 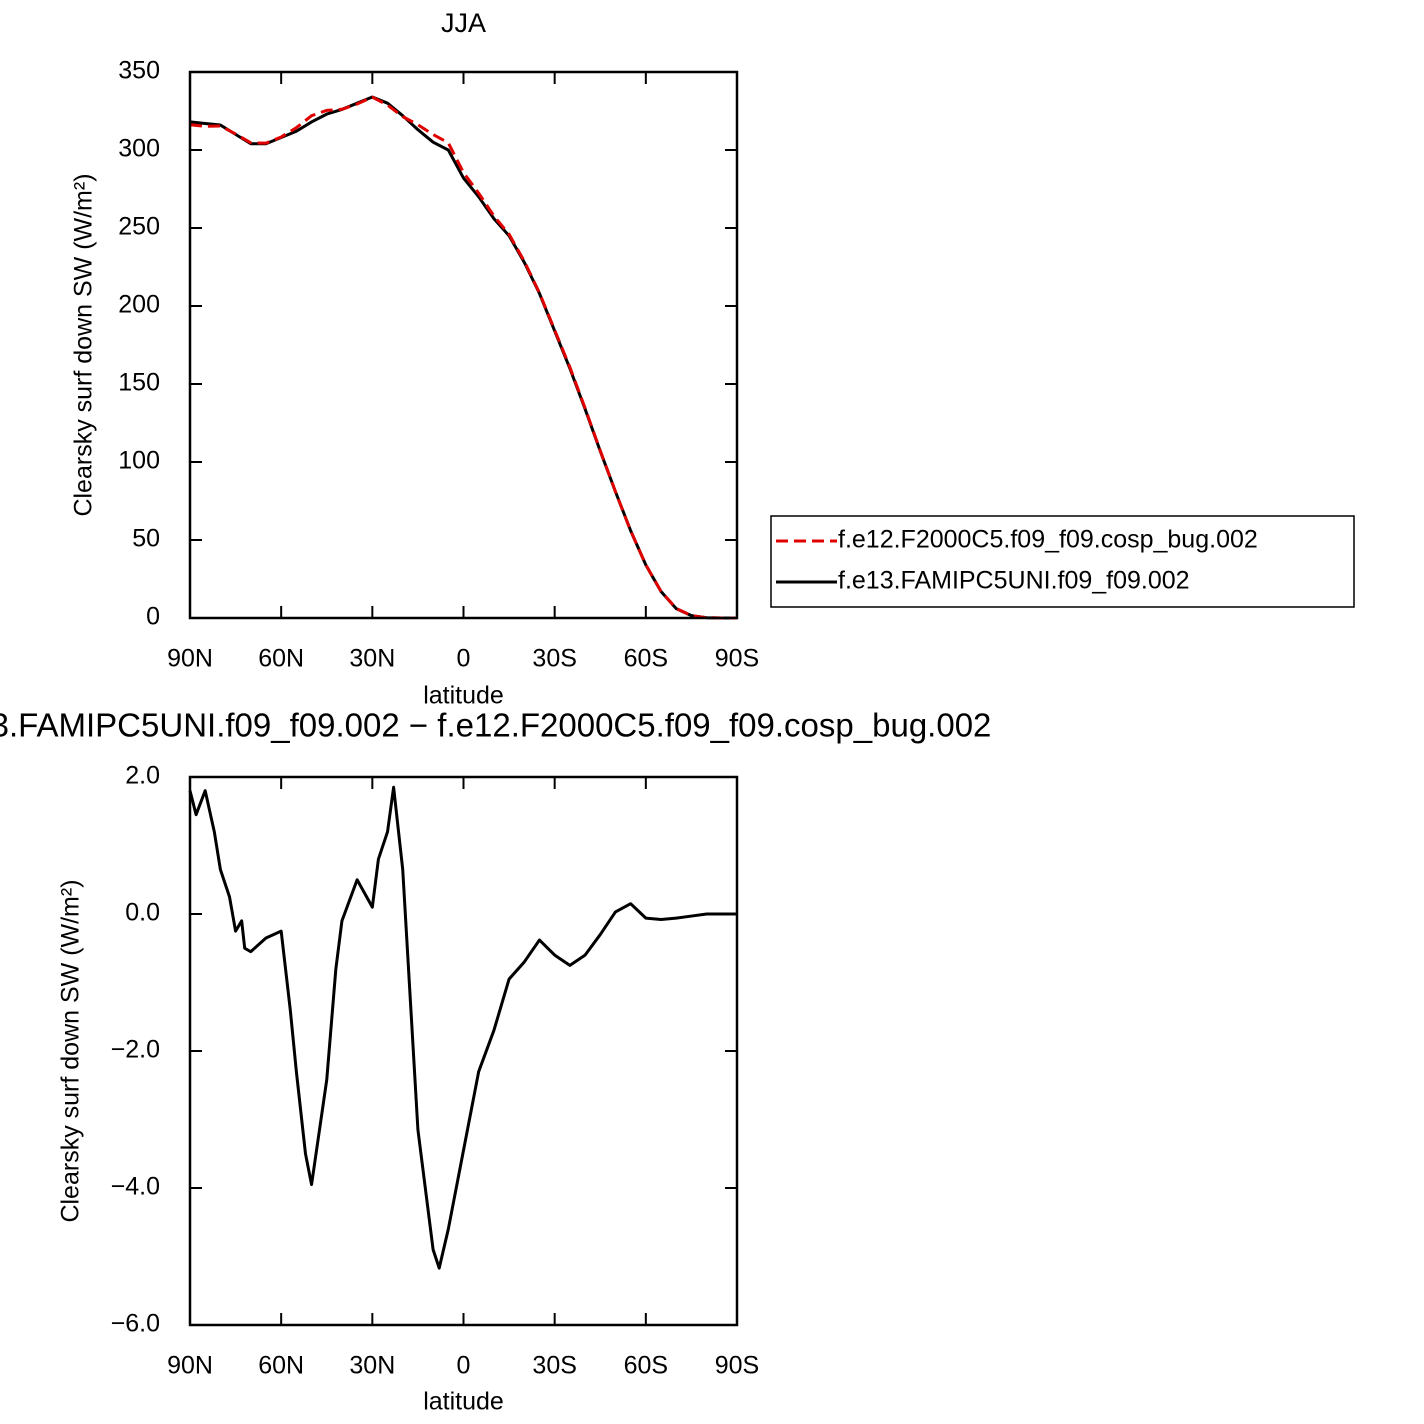 What do you see at coordinates (139, 227) in the screenshot?
I see `y-tick-label: 250` at bounding box center [139, 227].